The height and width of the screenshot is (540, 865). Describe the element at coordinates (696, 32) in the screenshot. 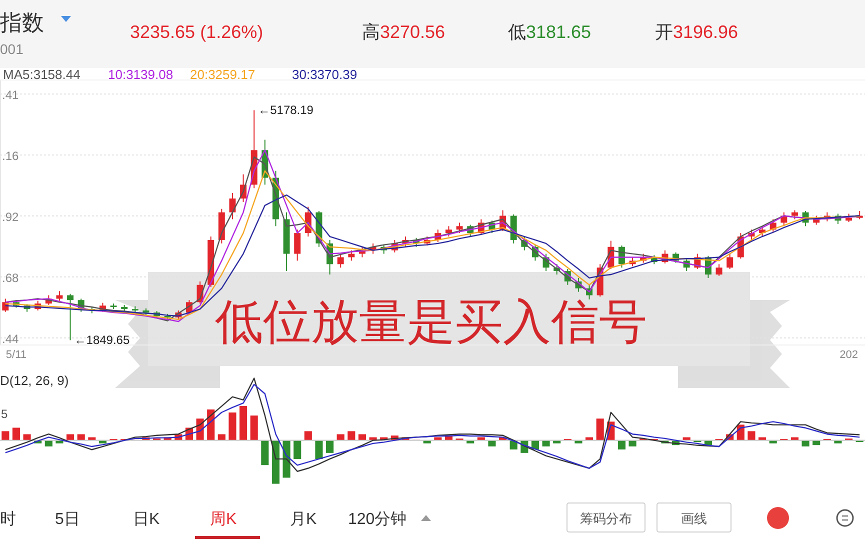

I see `text: 开3196.96` at that location.